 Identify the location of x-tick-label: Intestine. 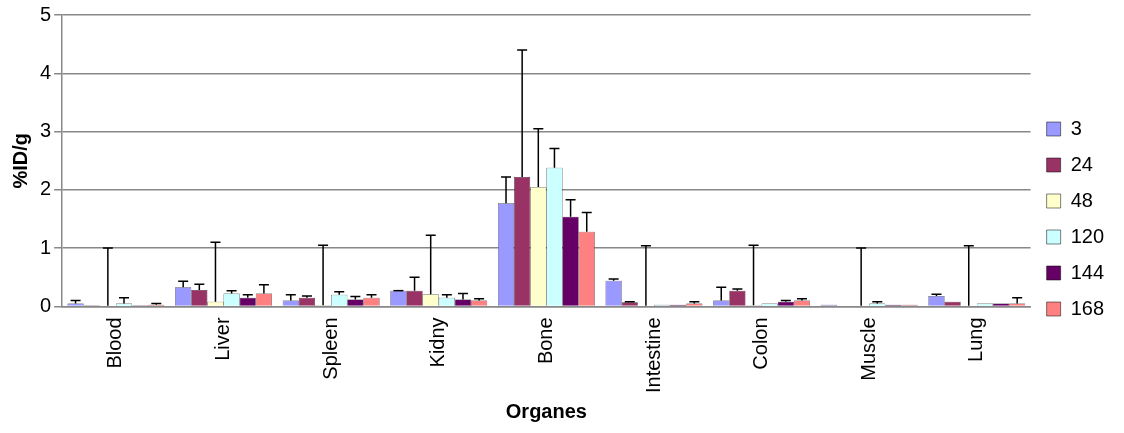
(652, 355).